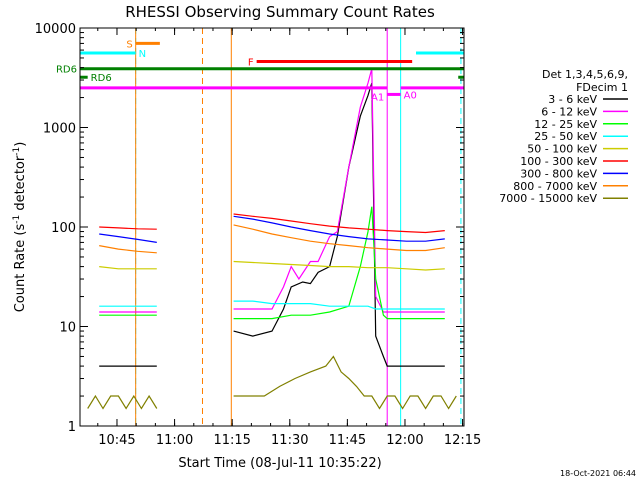 This screenshot has width=640, height=480. What do you see at coordinates (377, 97) in the screenshot?
I see `flag-label-a1: A1` at bounding box center [377, 97].